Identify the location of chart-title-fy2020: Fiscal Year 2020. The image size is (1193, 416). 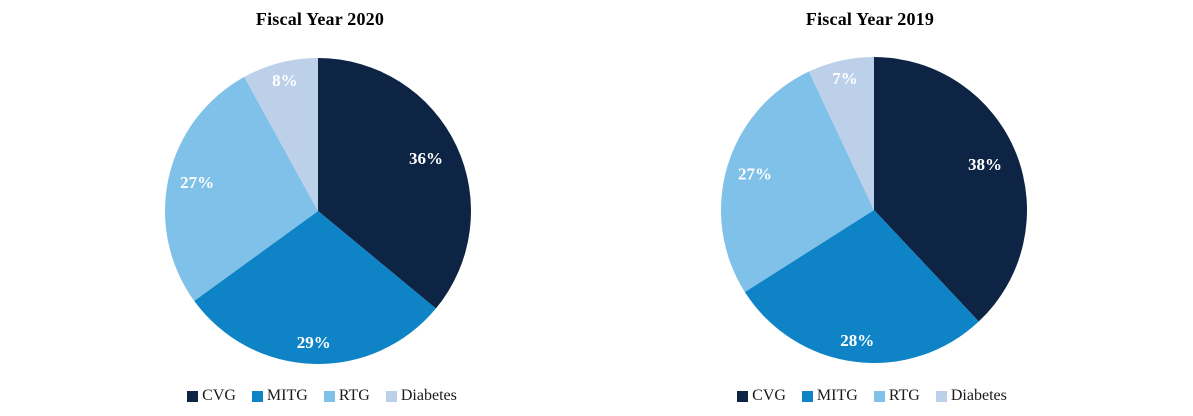
(320, 19).